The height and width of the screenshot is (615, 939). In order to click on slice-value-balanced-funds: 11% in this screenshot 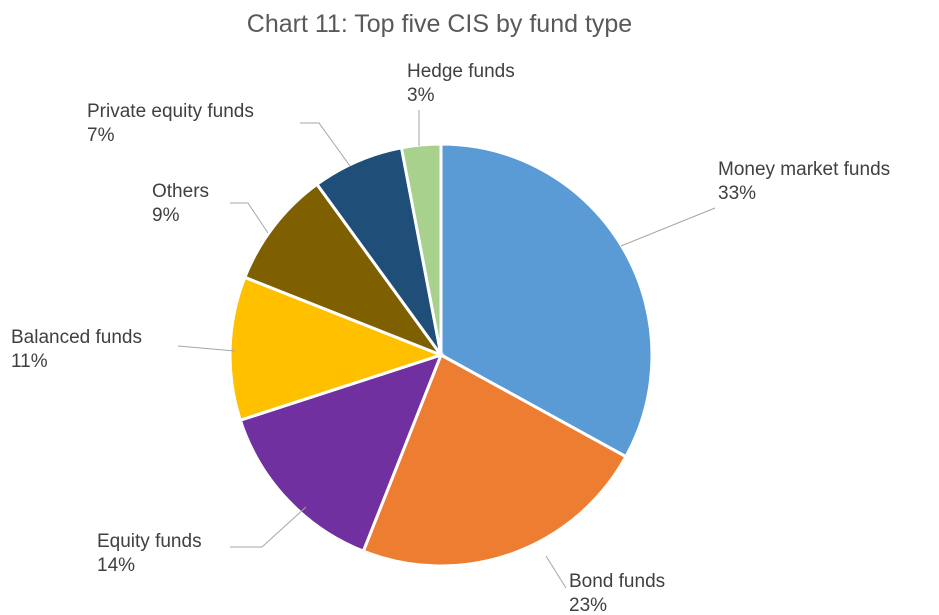, I will do `click(29, 361)`.